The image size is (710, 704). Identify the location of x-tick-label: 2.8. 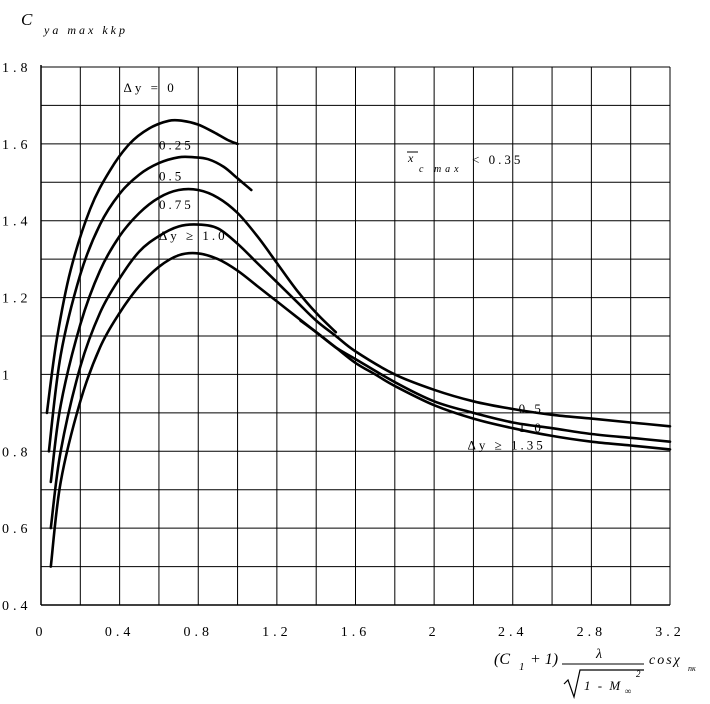
(592, 632).